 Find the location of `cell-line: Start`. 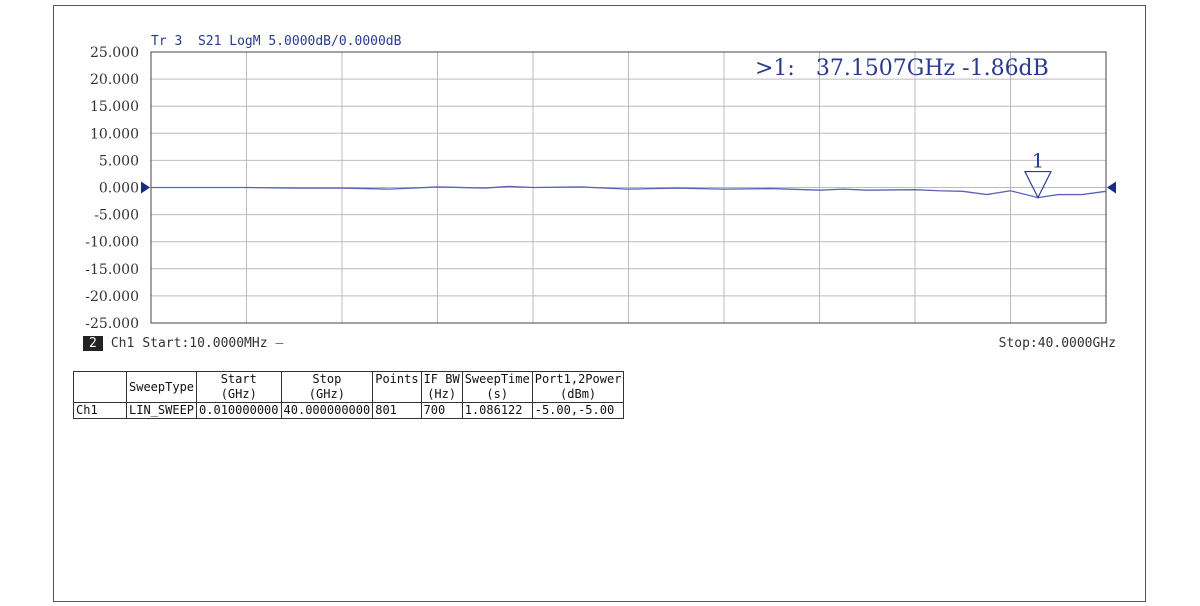

cell-line: Start is located at coordinates (238, 379).